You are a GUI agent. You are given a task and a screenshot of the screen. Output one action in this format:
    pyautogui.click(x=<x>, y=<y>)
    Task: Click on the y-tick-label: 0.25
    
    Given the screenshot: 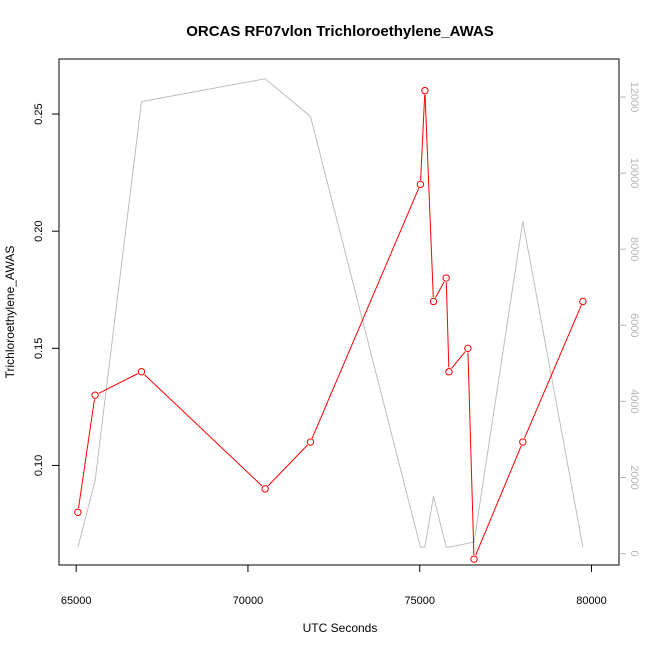 What is the action you would take?
    pyautogui.click(x=39, y=113)
    